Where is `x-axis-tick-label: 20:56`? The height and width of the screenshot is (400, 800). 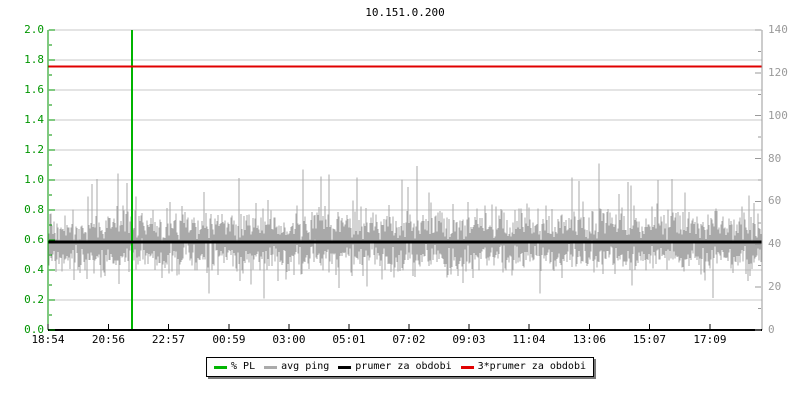 x-axis-tick-label: 20:56 is located at coordinates (108, 339).